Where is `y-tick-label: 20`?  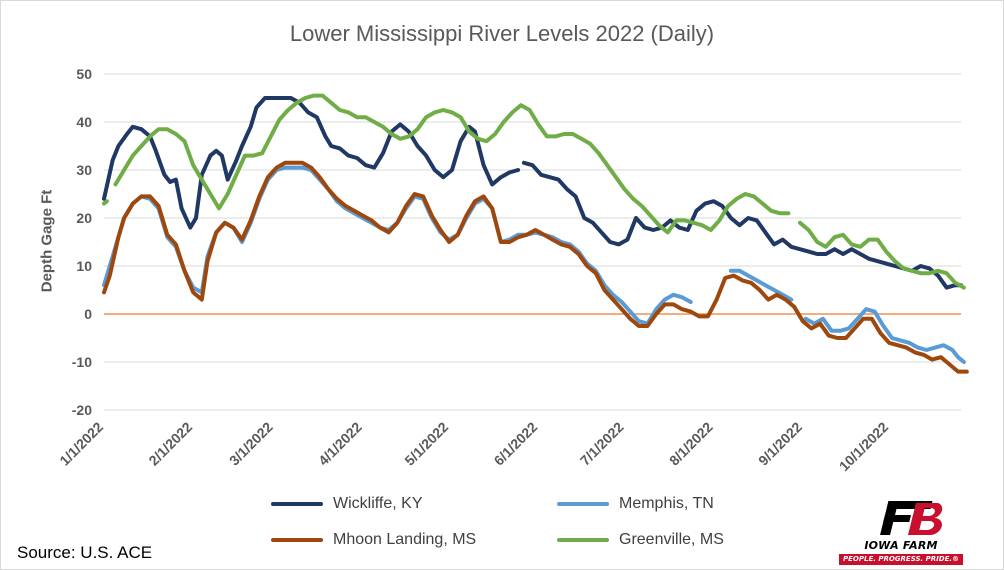 y-tick-label: 20 is located at coordinates (84, 218).